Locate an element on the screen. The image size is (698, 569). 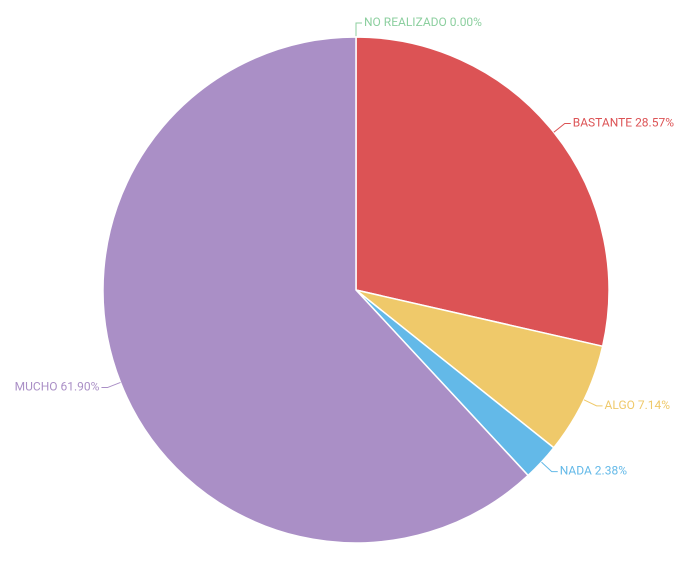
slice-name: NADA is located at coordinates (576, 471).